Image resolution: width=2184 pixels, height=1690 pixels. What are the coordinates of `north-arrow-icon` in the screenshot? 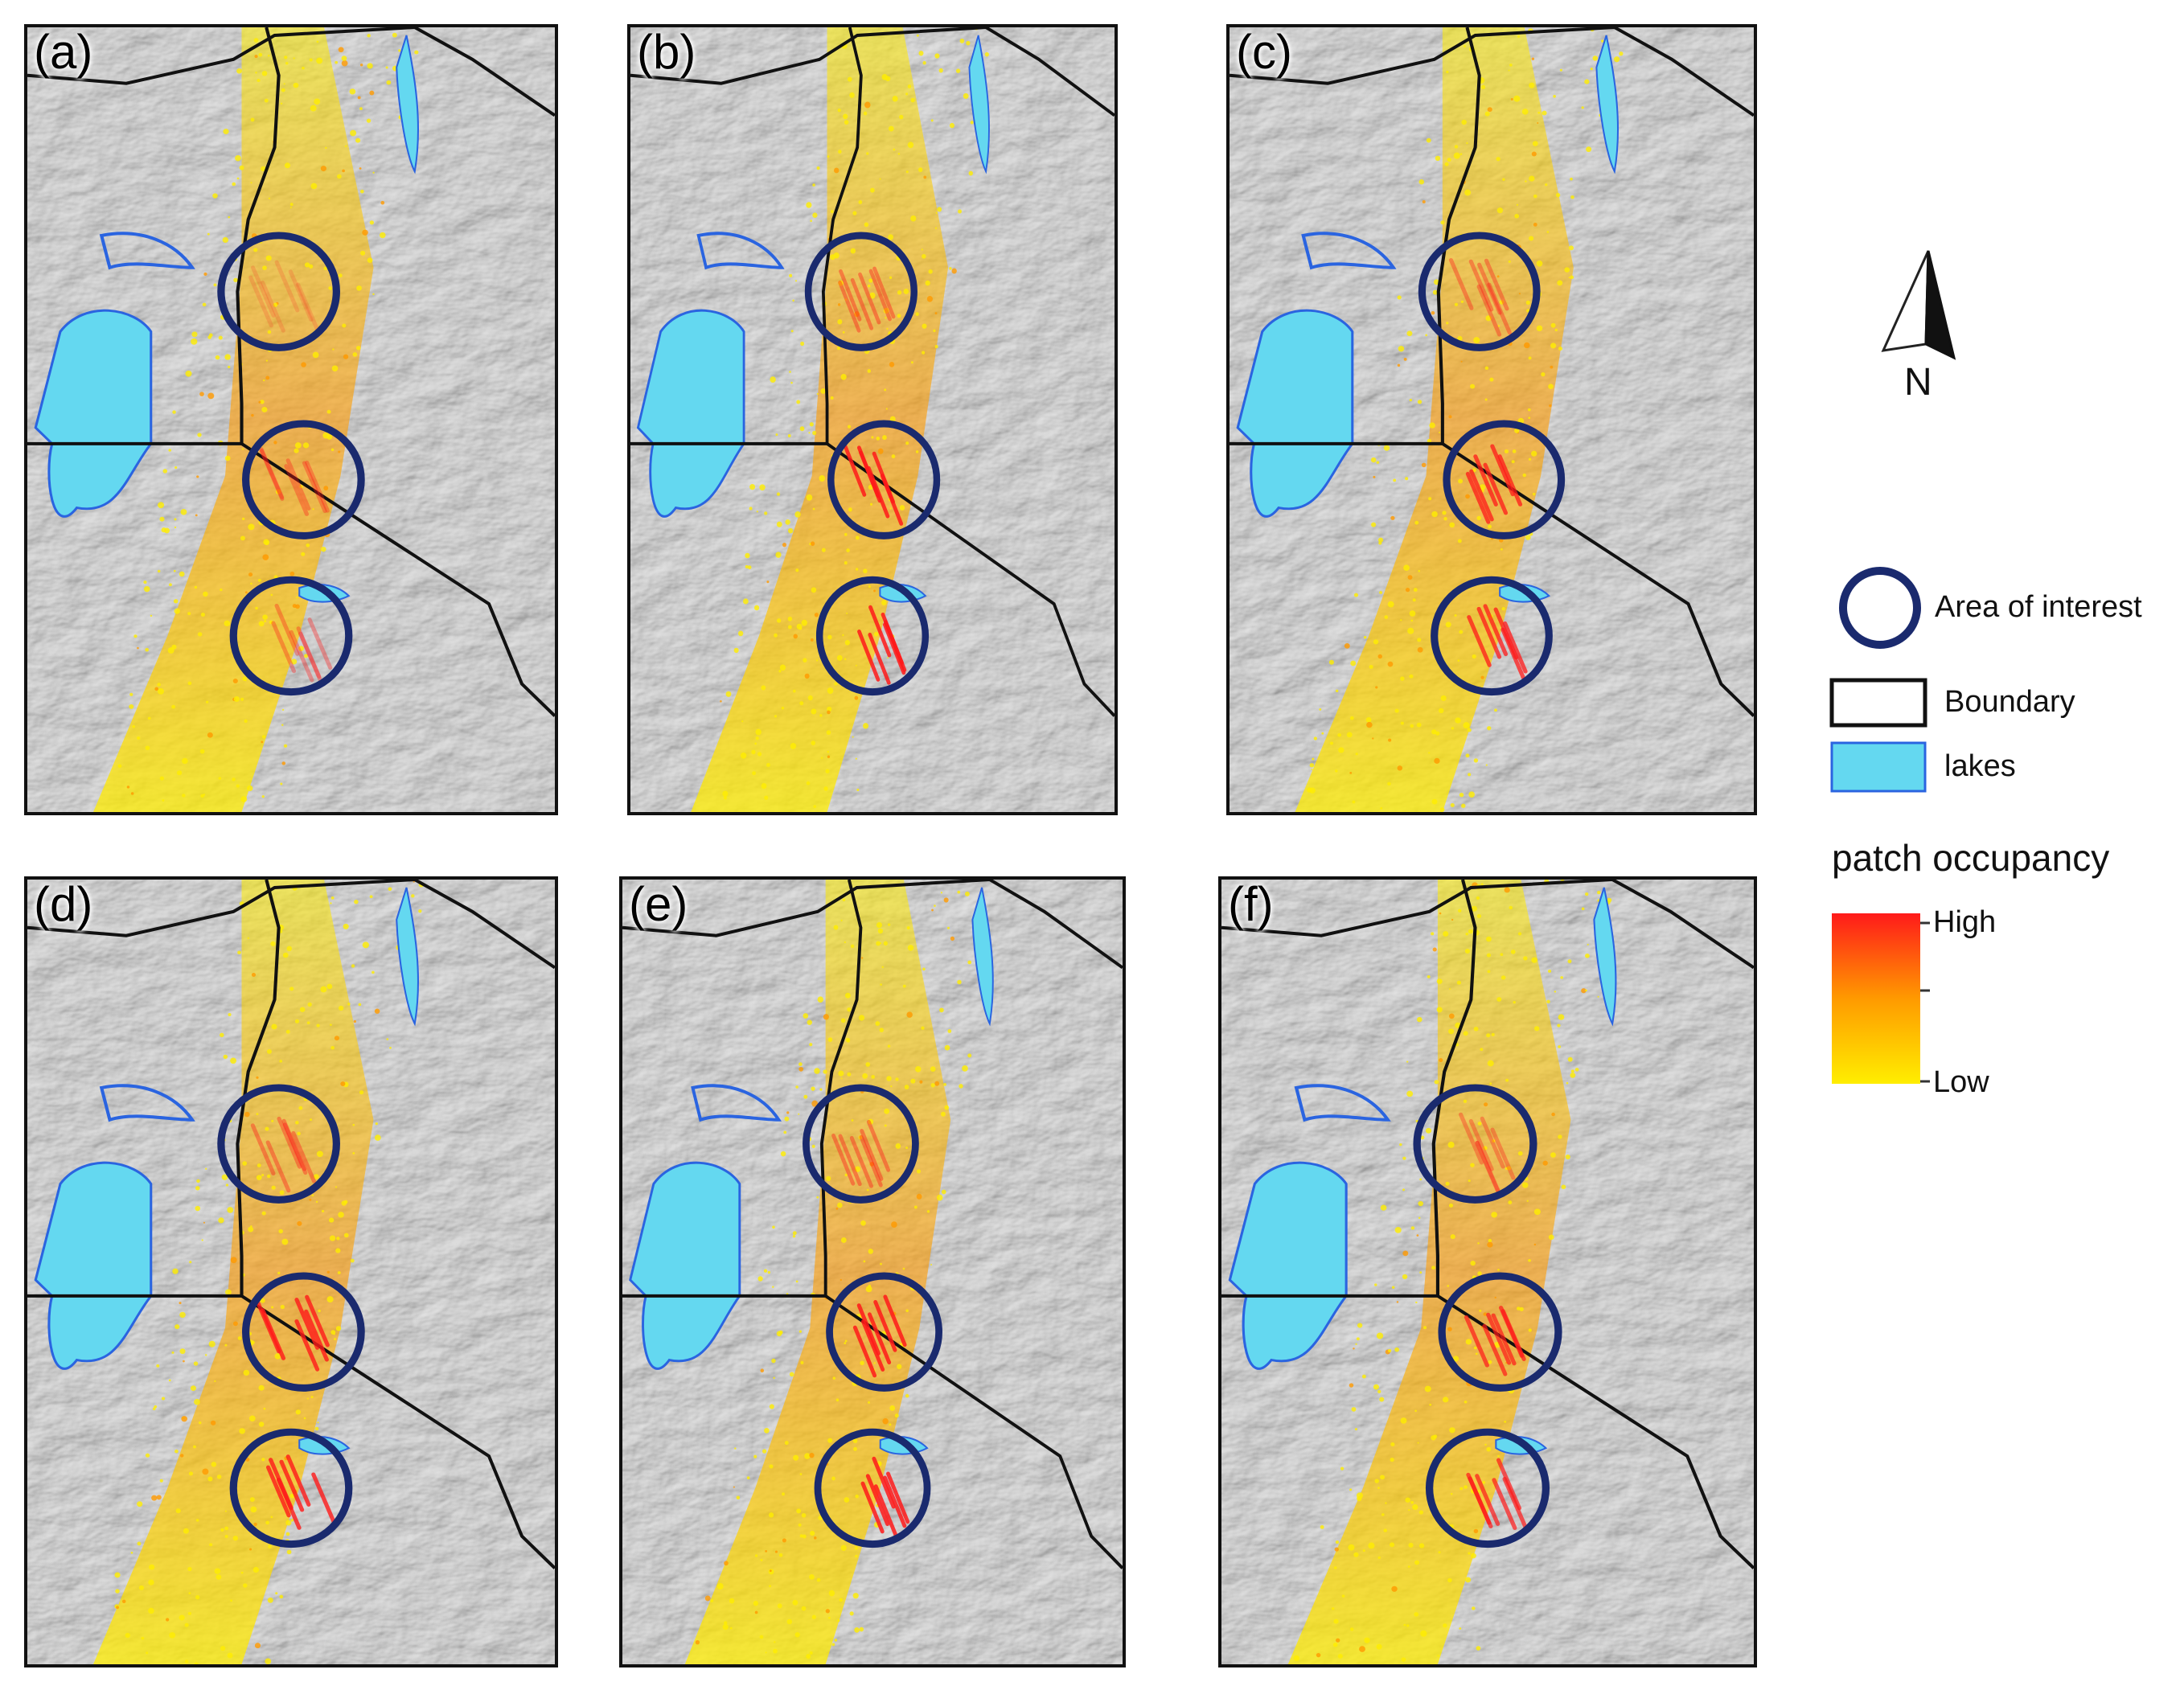 It's located at (1919, 305).